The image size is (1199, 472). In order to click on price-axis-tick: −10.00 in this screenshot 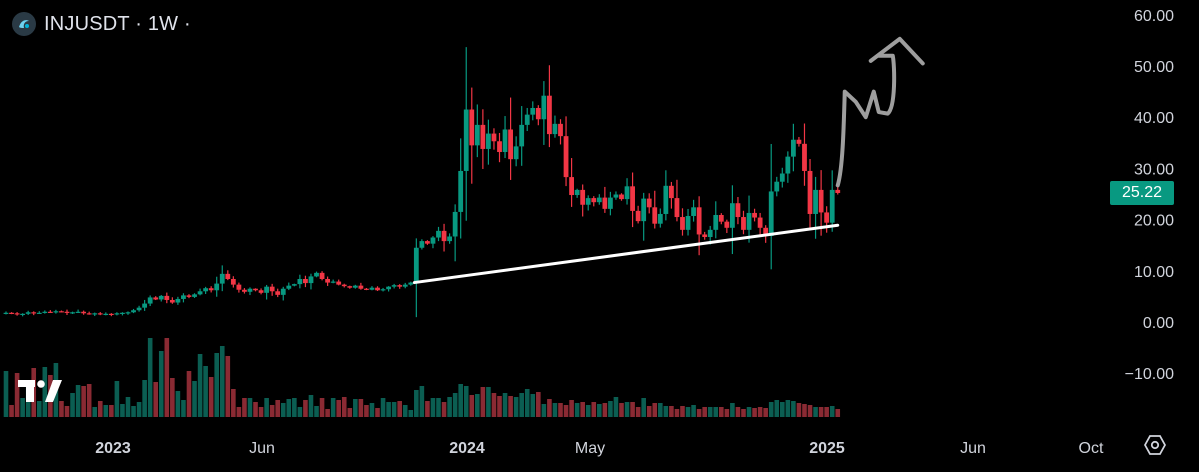, I will do `click(1149, 374)`.